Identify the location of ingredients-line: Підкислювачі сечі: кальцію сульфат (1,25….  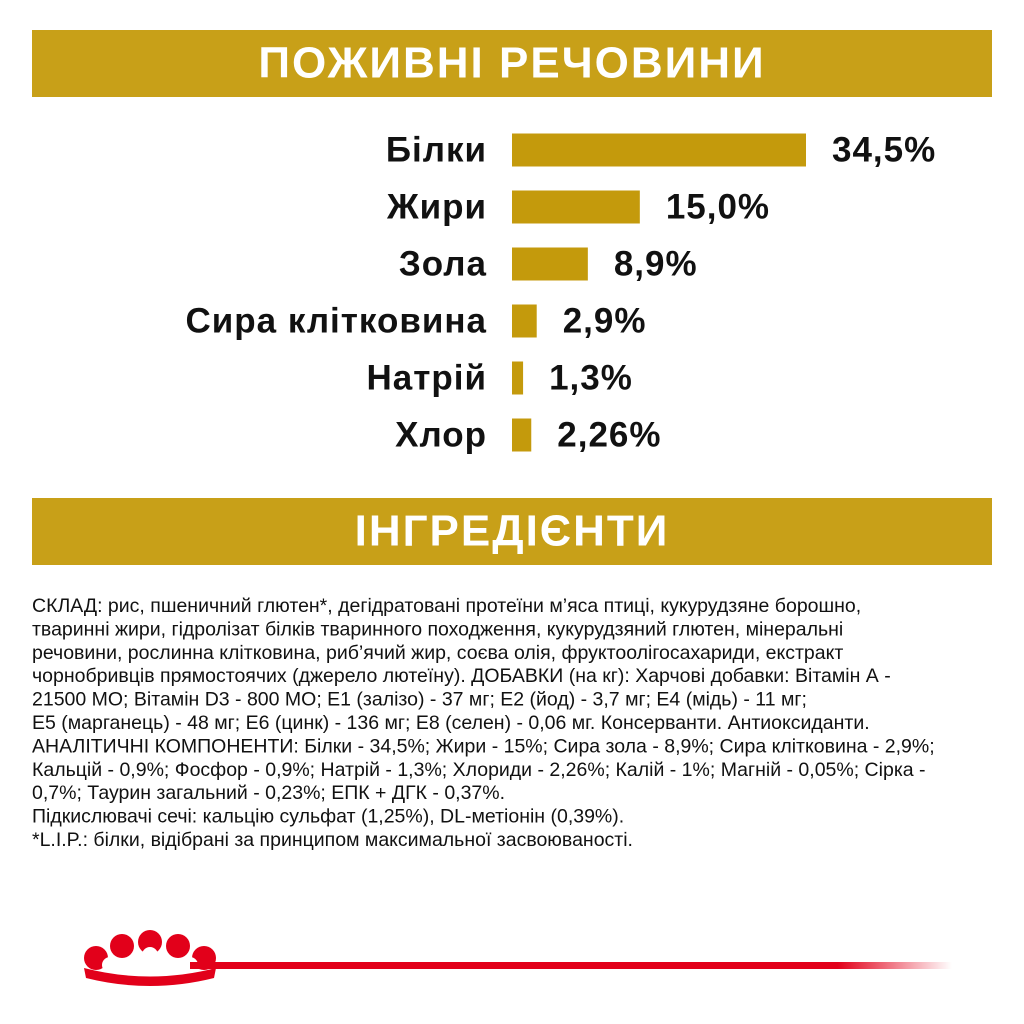
(328, 817).